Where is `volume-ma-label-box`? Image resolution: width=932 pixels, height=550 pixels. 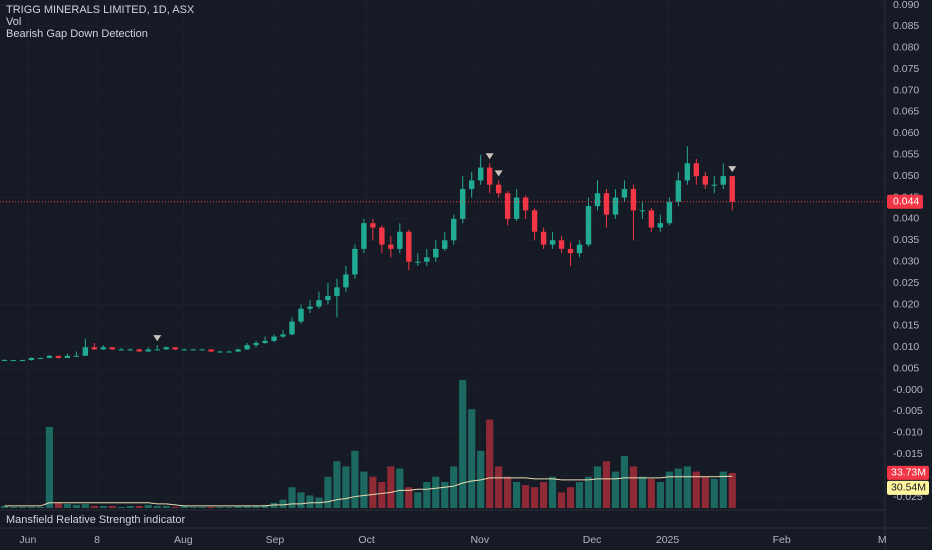
volume-ma-label-box is located at coordinates (908, 487).